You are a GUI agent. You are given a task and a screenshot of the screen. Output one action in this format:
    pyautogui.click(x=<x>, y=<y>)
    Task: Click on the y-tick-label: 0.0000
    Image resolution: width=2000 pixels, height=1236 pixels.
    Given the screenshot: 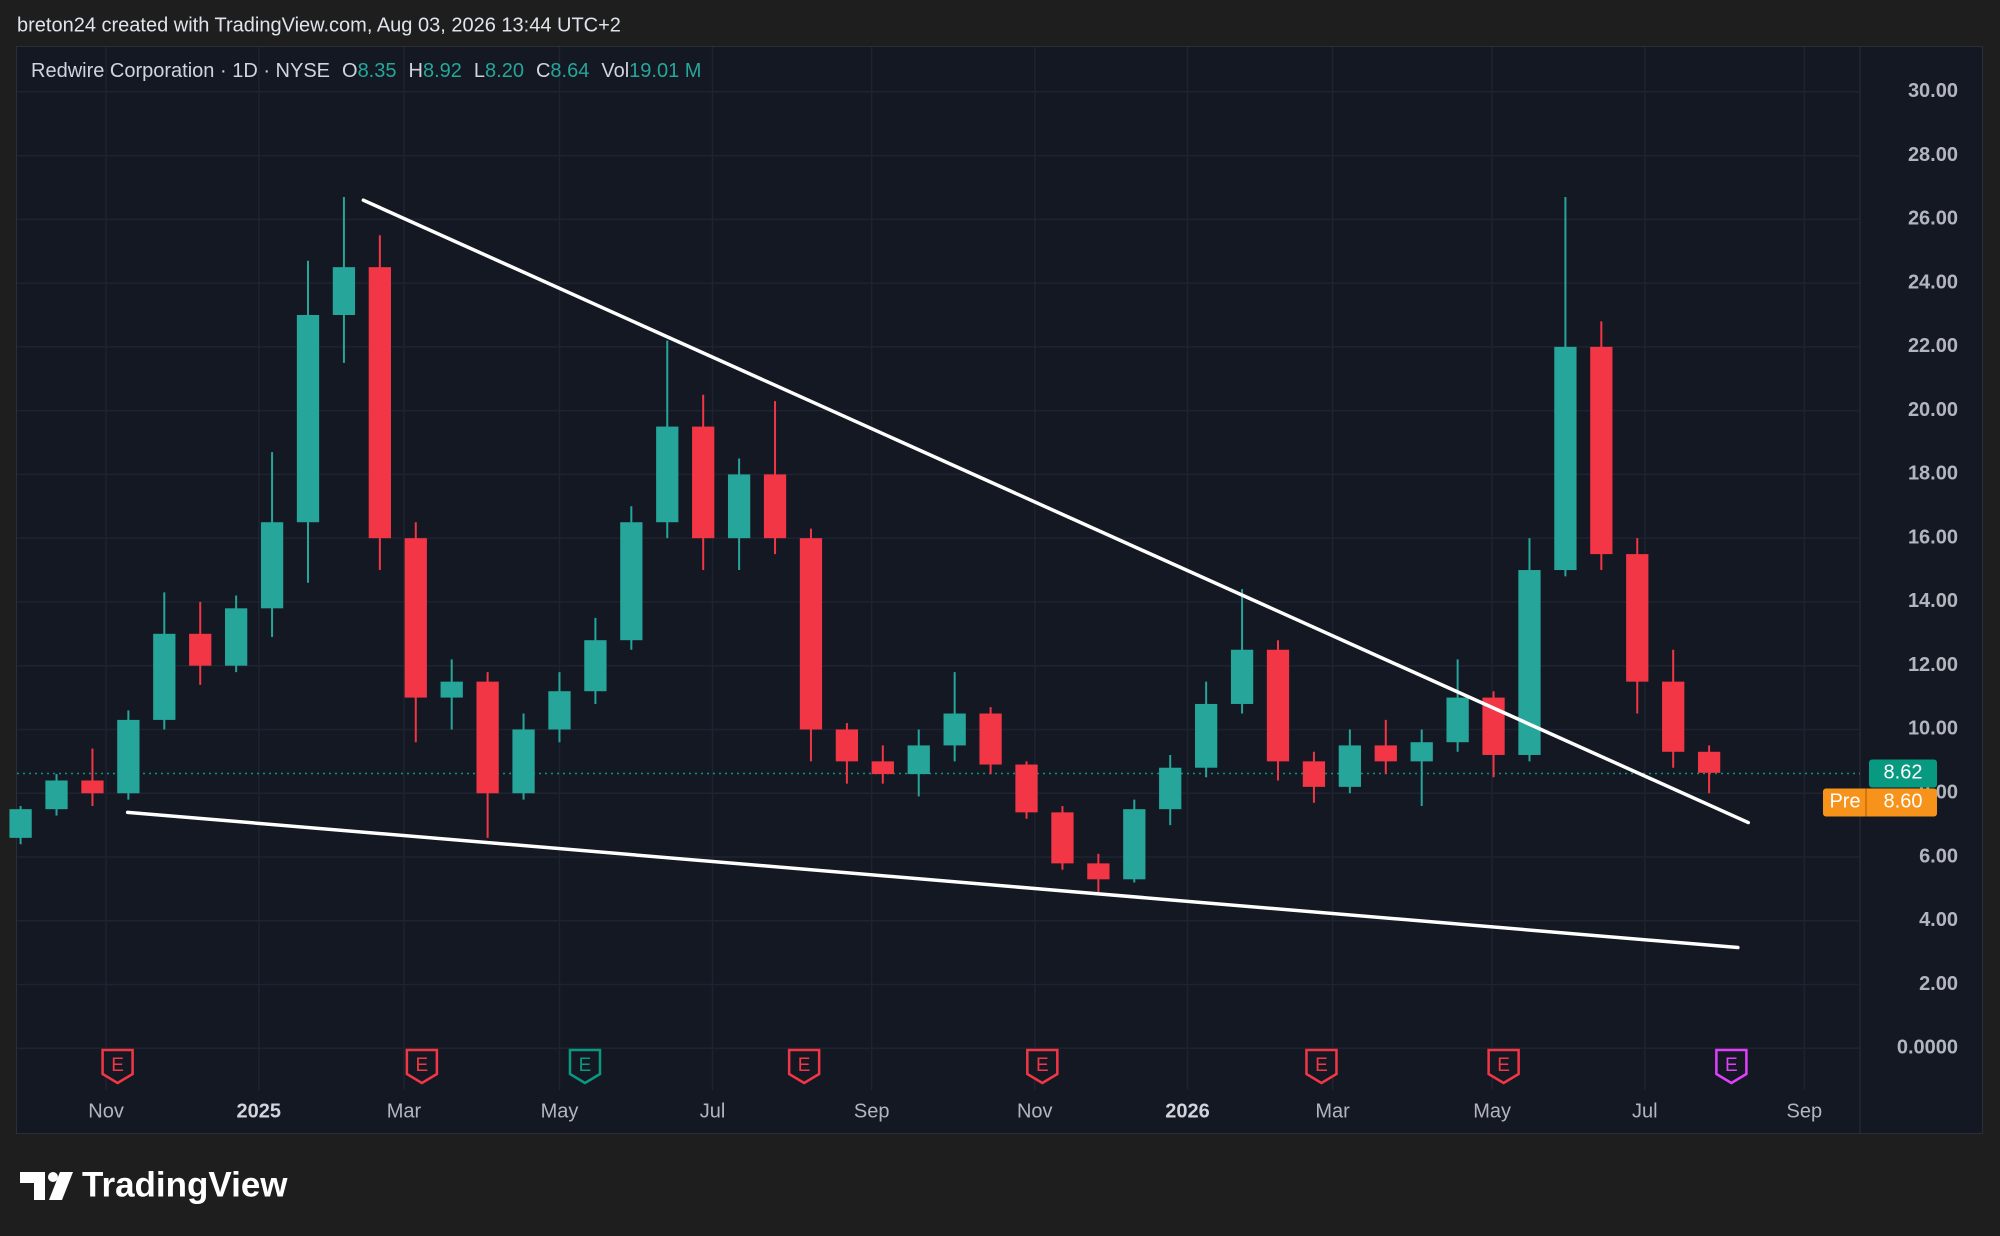 What is the action you would take?
    pyautogui.click(x=1927, y=1048)
    